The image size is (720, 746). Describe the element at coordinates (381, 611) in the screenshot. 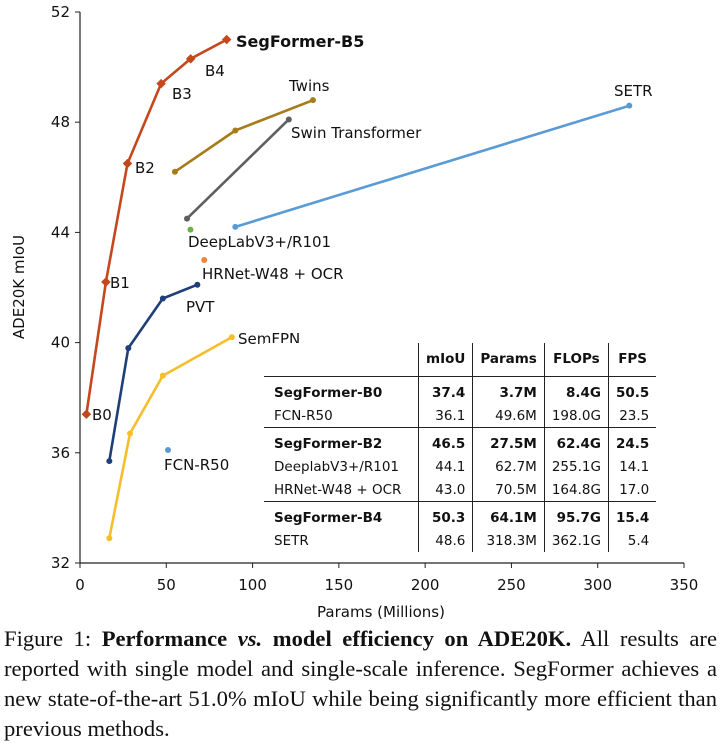

I see `x-axis-label: Params (Millions)` at that location.